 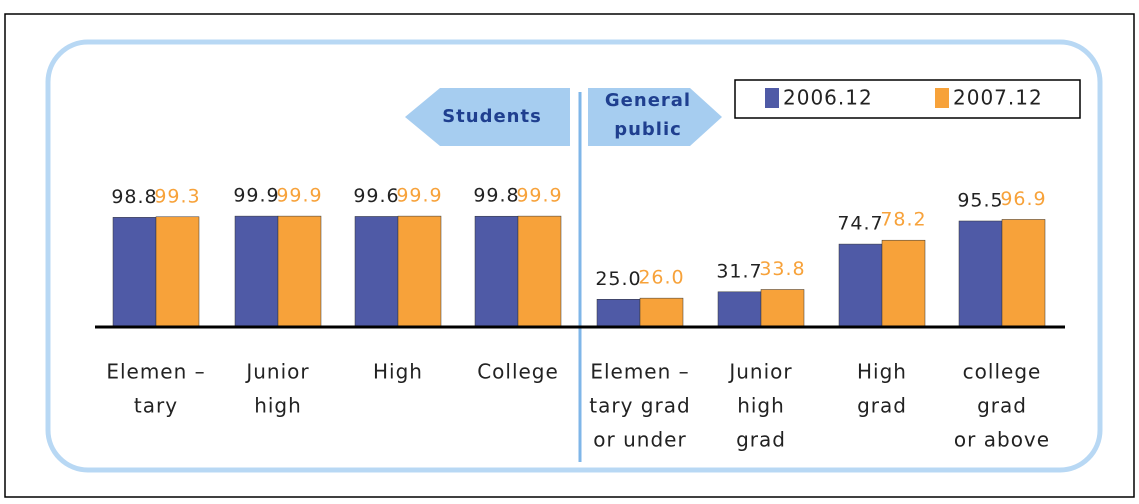 I want to click on value-label: 99.3, so click(x=177, y=196).